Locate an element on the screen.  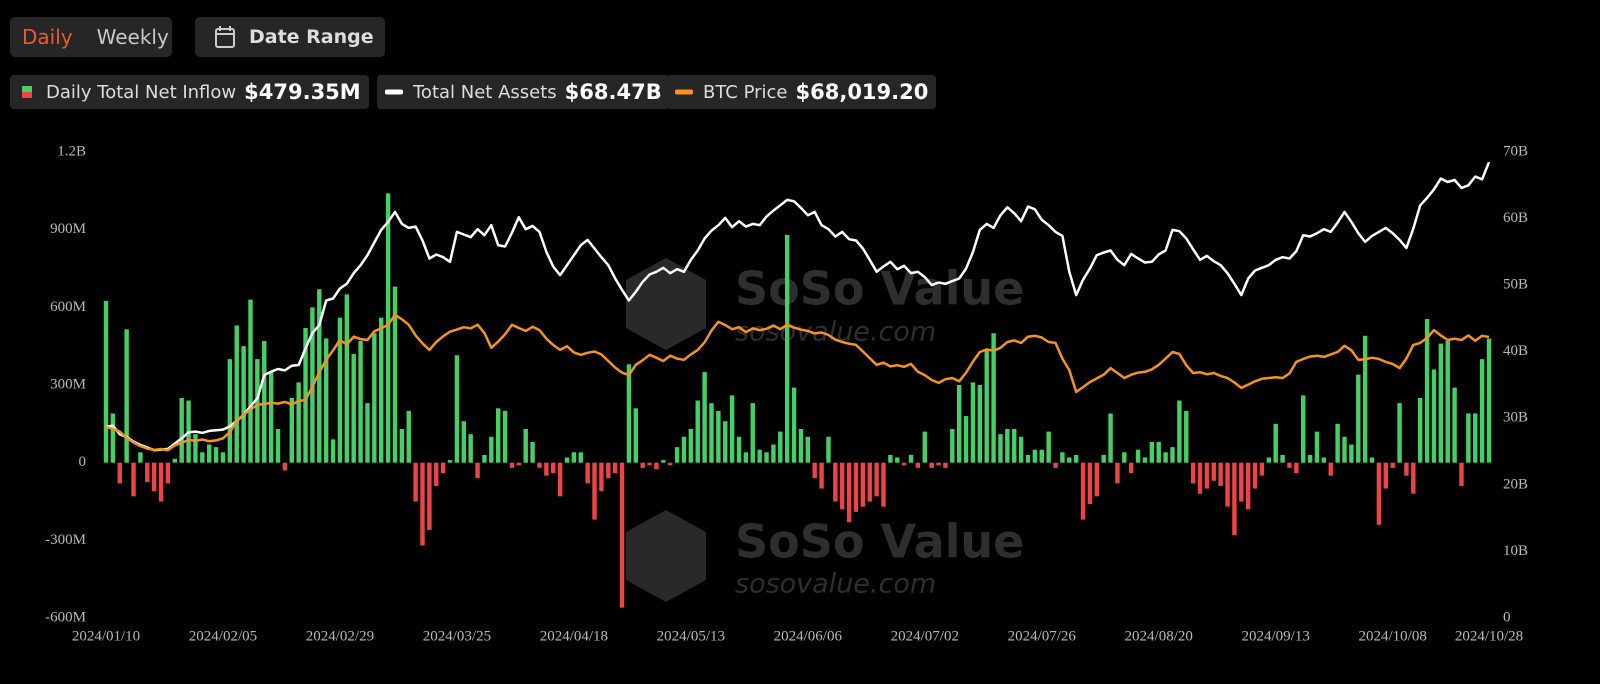
date-range-label: Date Range is located at coordinates (311, 37).